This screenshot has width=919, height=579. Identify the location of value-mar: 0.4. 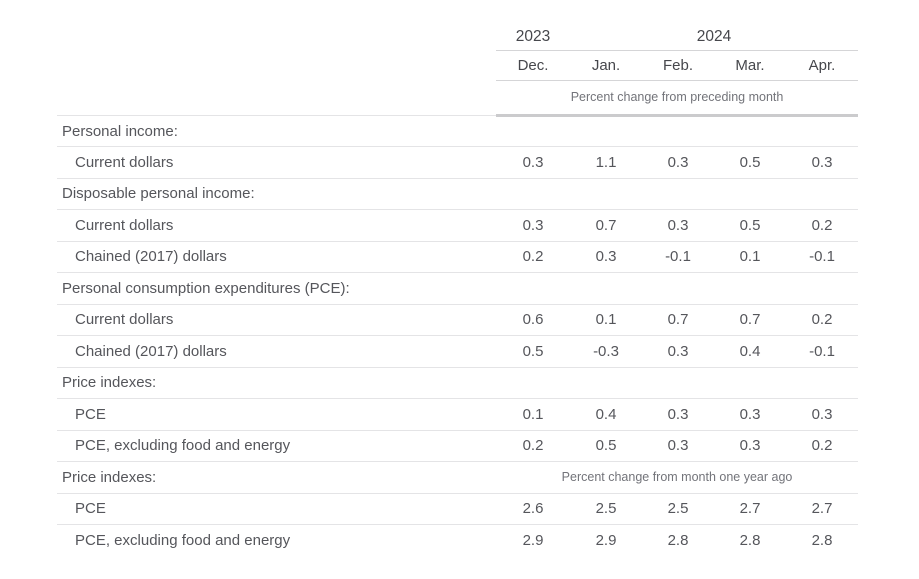
(750, 351).